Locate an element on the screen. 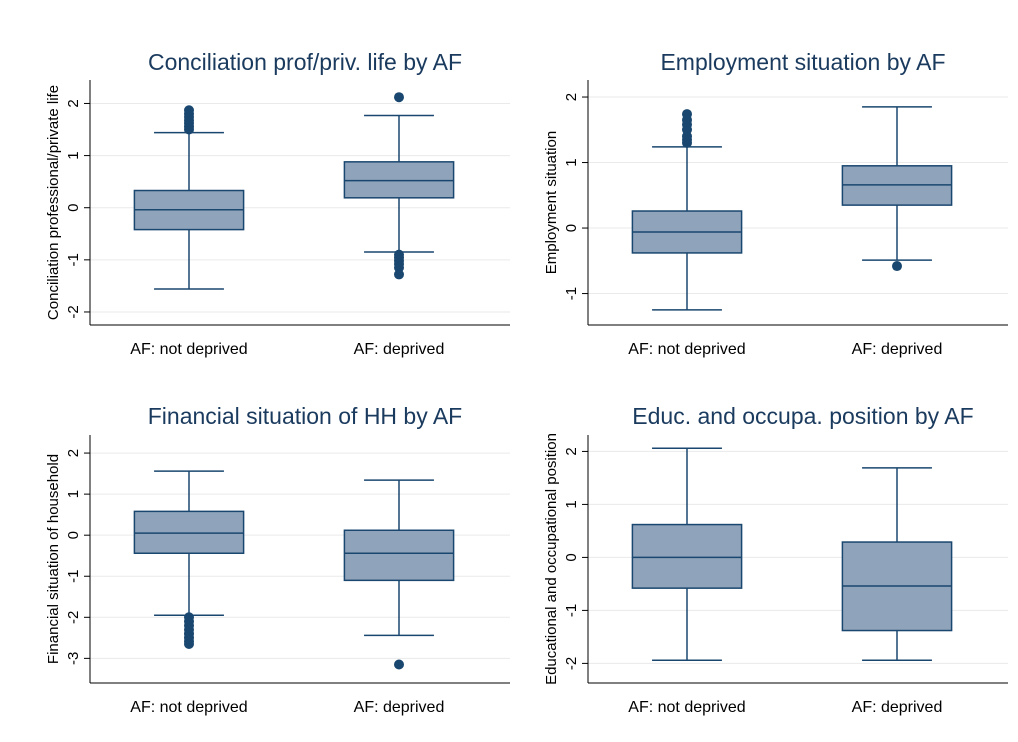 The height and width of the screenshot is (742, 1018). y-axis-label: Financial situation of household is located at coordinates (53, 559).